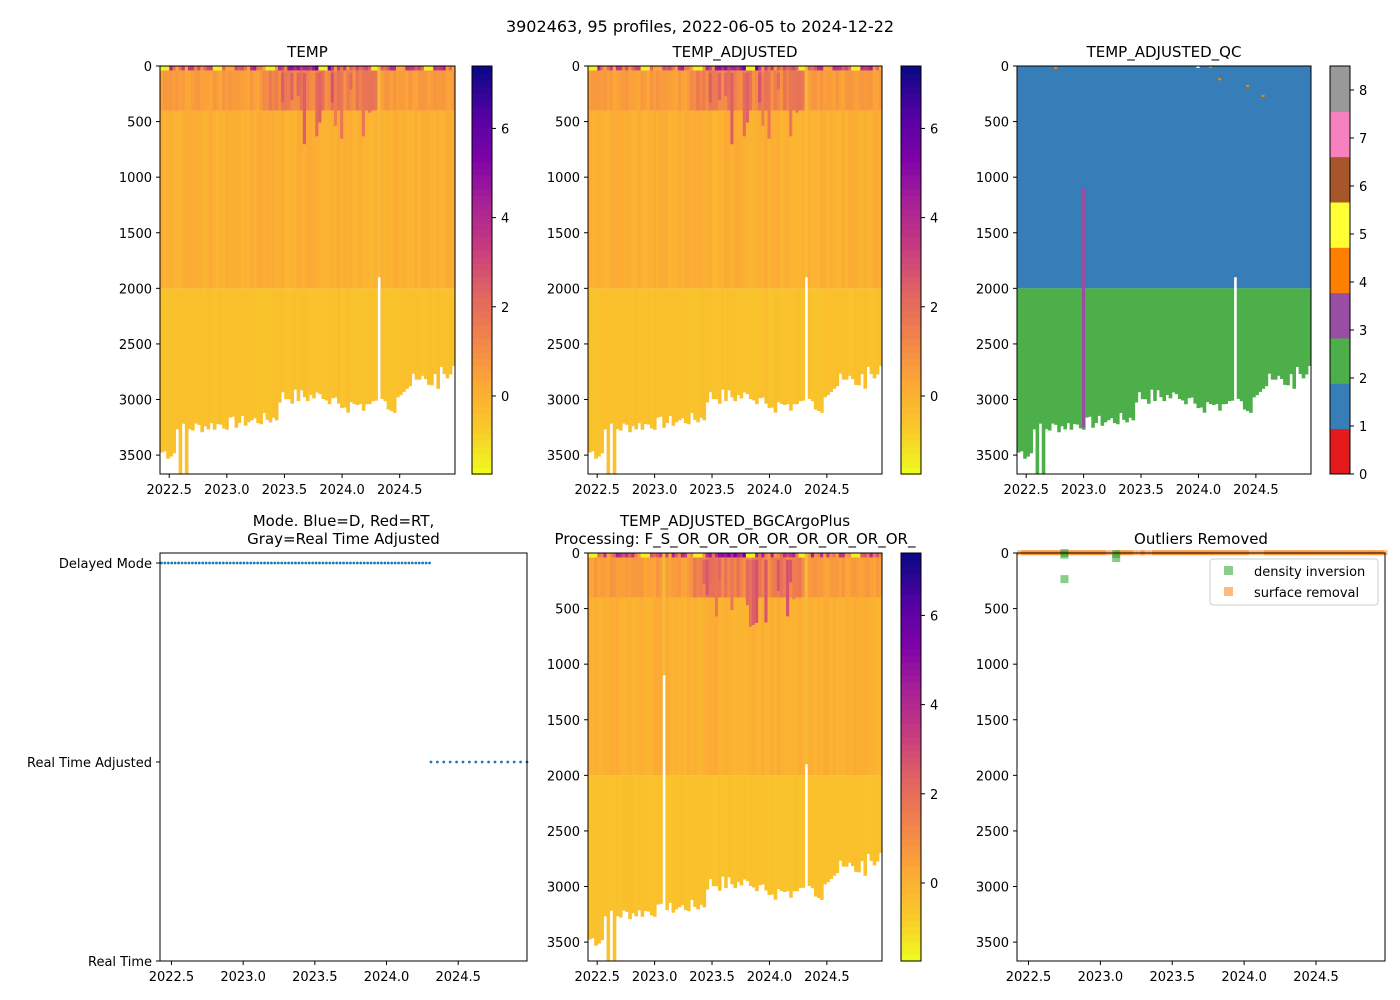 The height and width of the screenshot is (1000, 1400). Describe the element at coordinates (1363, 427) in the screenshot. I see `colorbar-tick-label: 1` at that location.